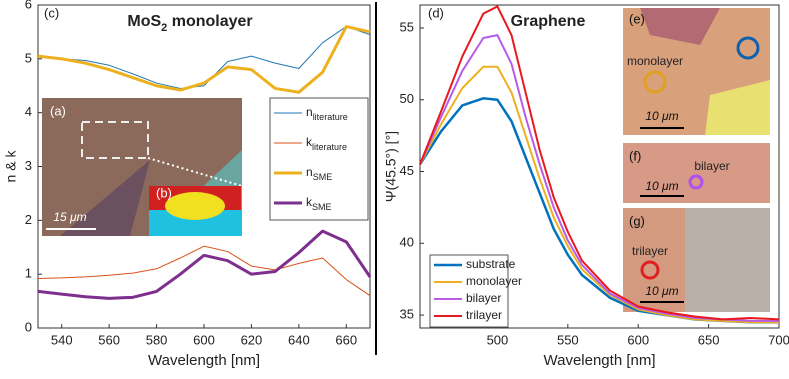  I want to click on x-tick-label: 700, so click(778, 339).